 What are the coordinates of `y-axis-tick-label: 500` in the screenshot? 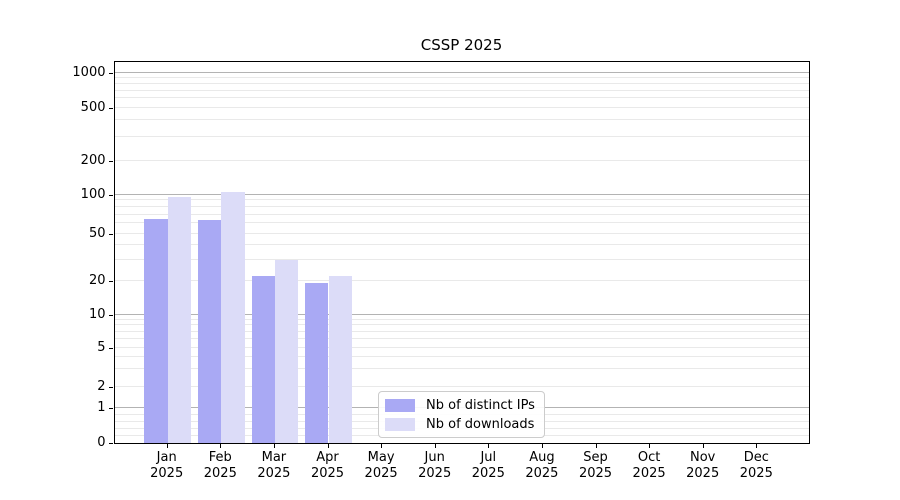 It's located at (93, 107).